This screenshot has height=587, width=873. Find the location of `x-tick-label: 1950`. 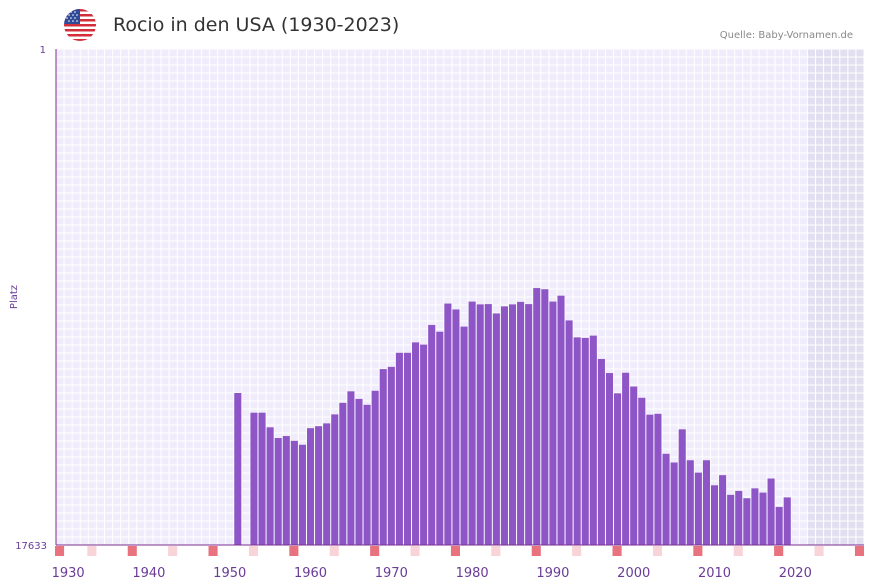

x-tick-label: 1950 is located at coordinates (229, 573).